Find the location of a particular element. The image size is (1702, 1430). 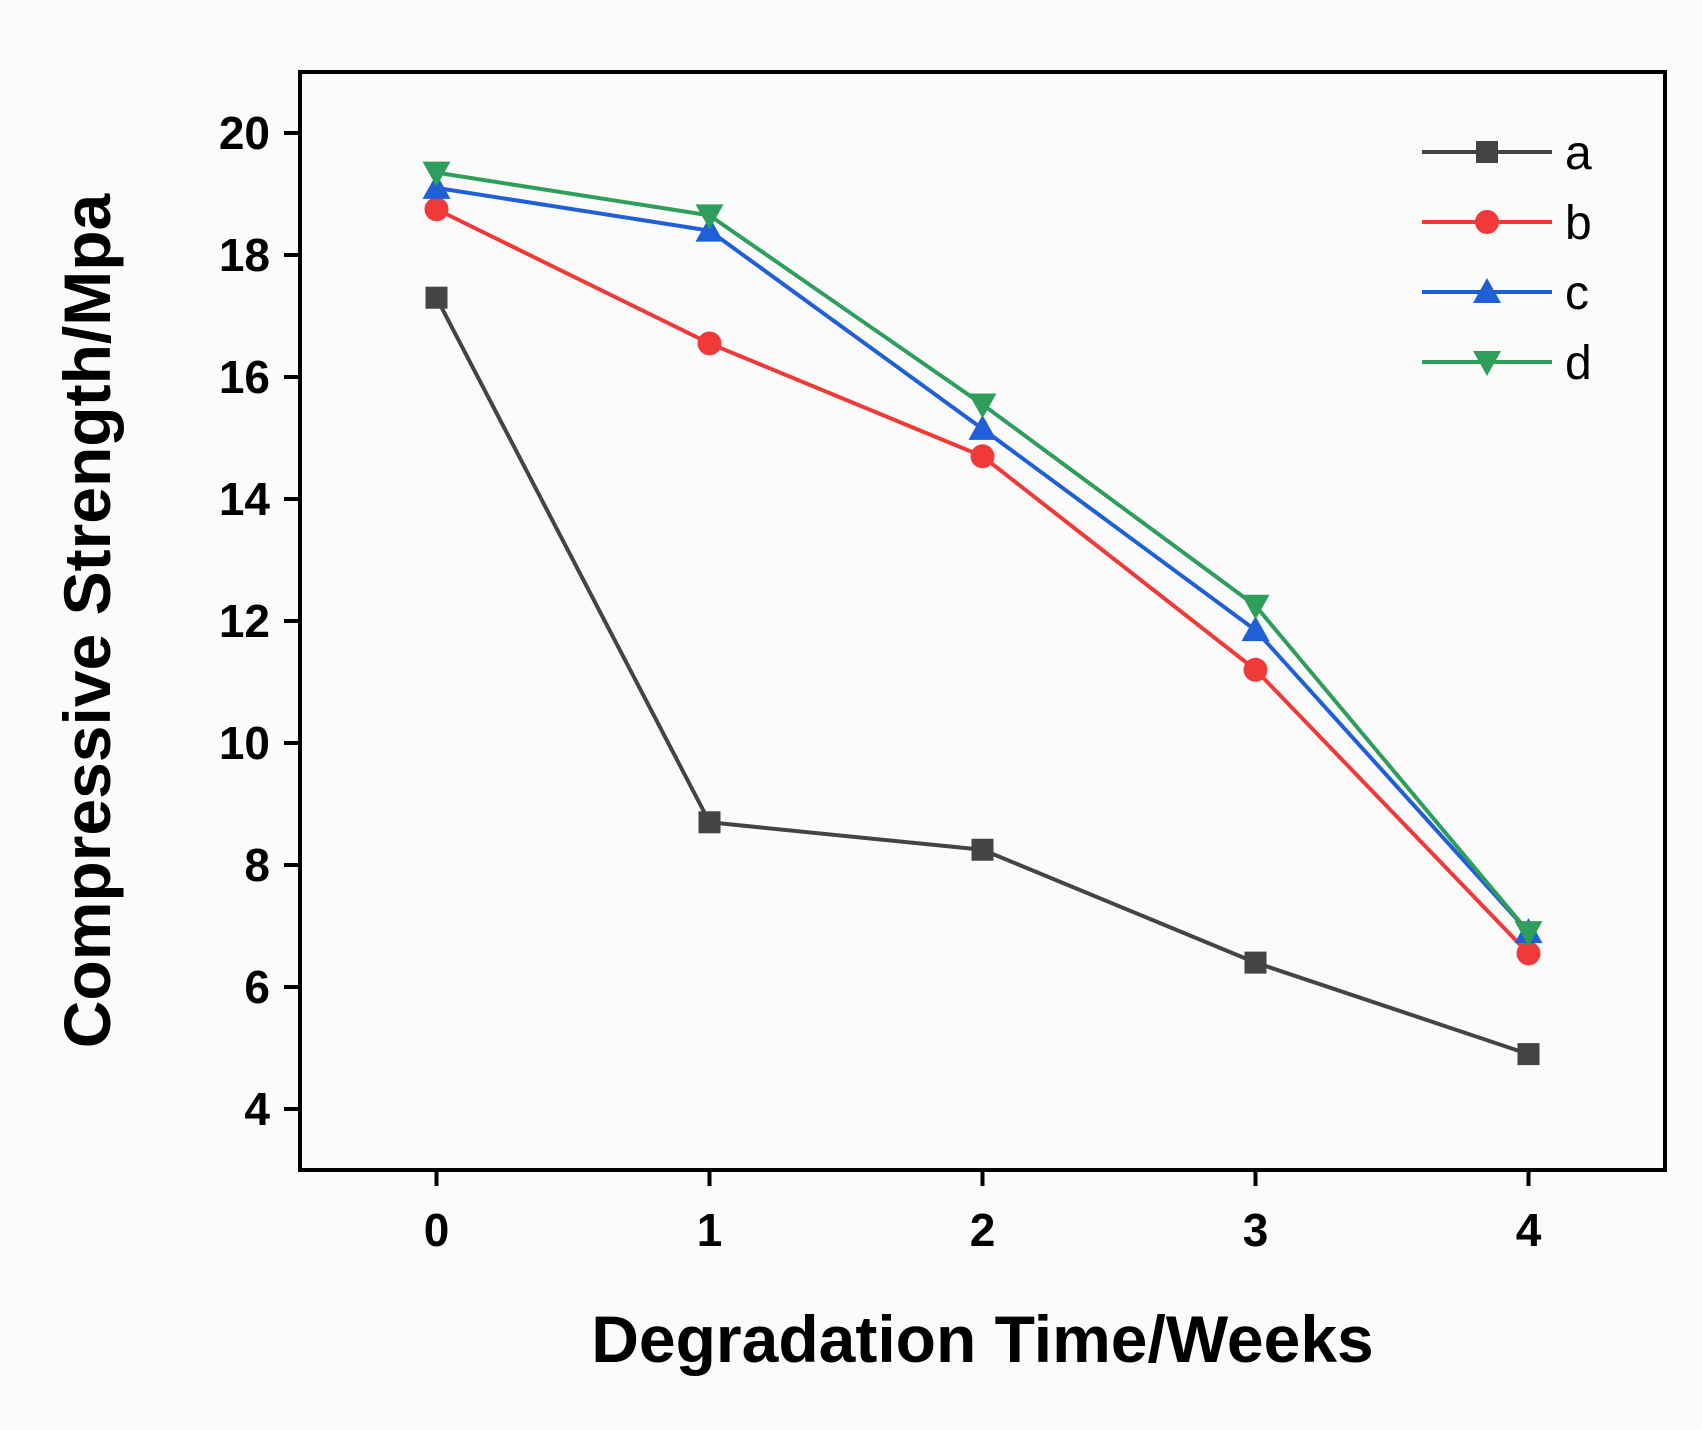

legend-label: a is located at coordinates (1578, 153).